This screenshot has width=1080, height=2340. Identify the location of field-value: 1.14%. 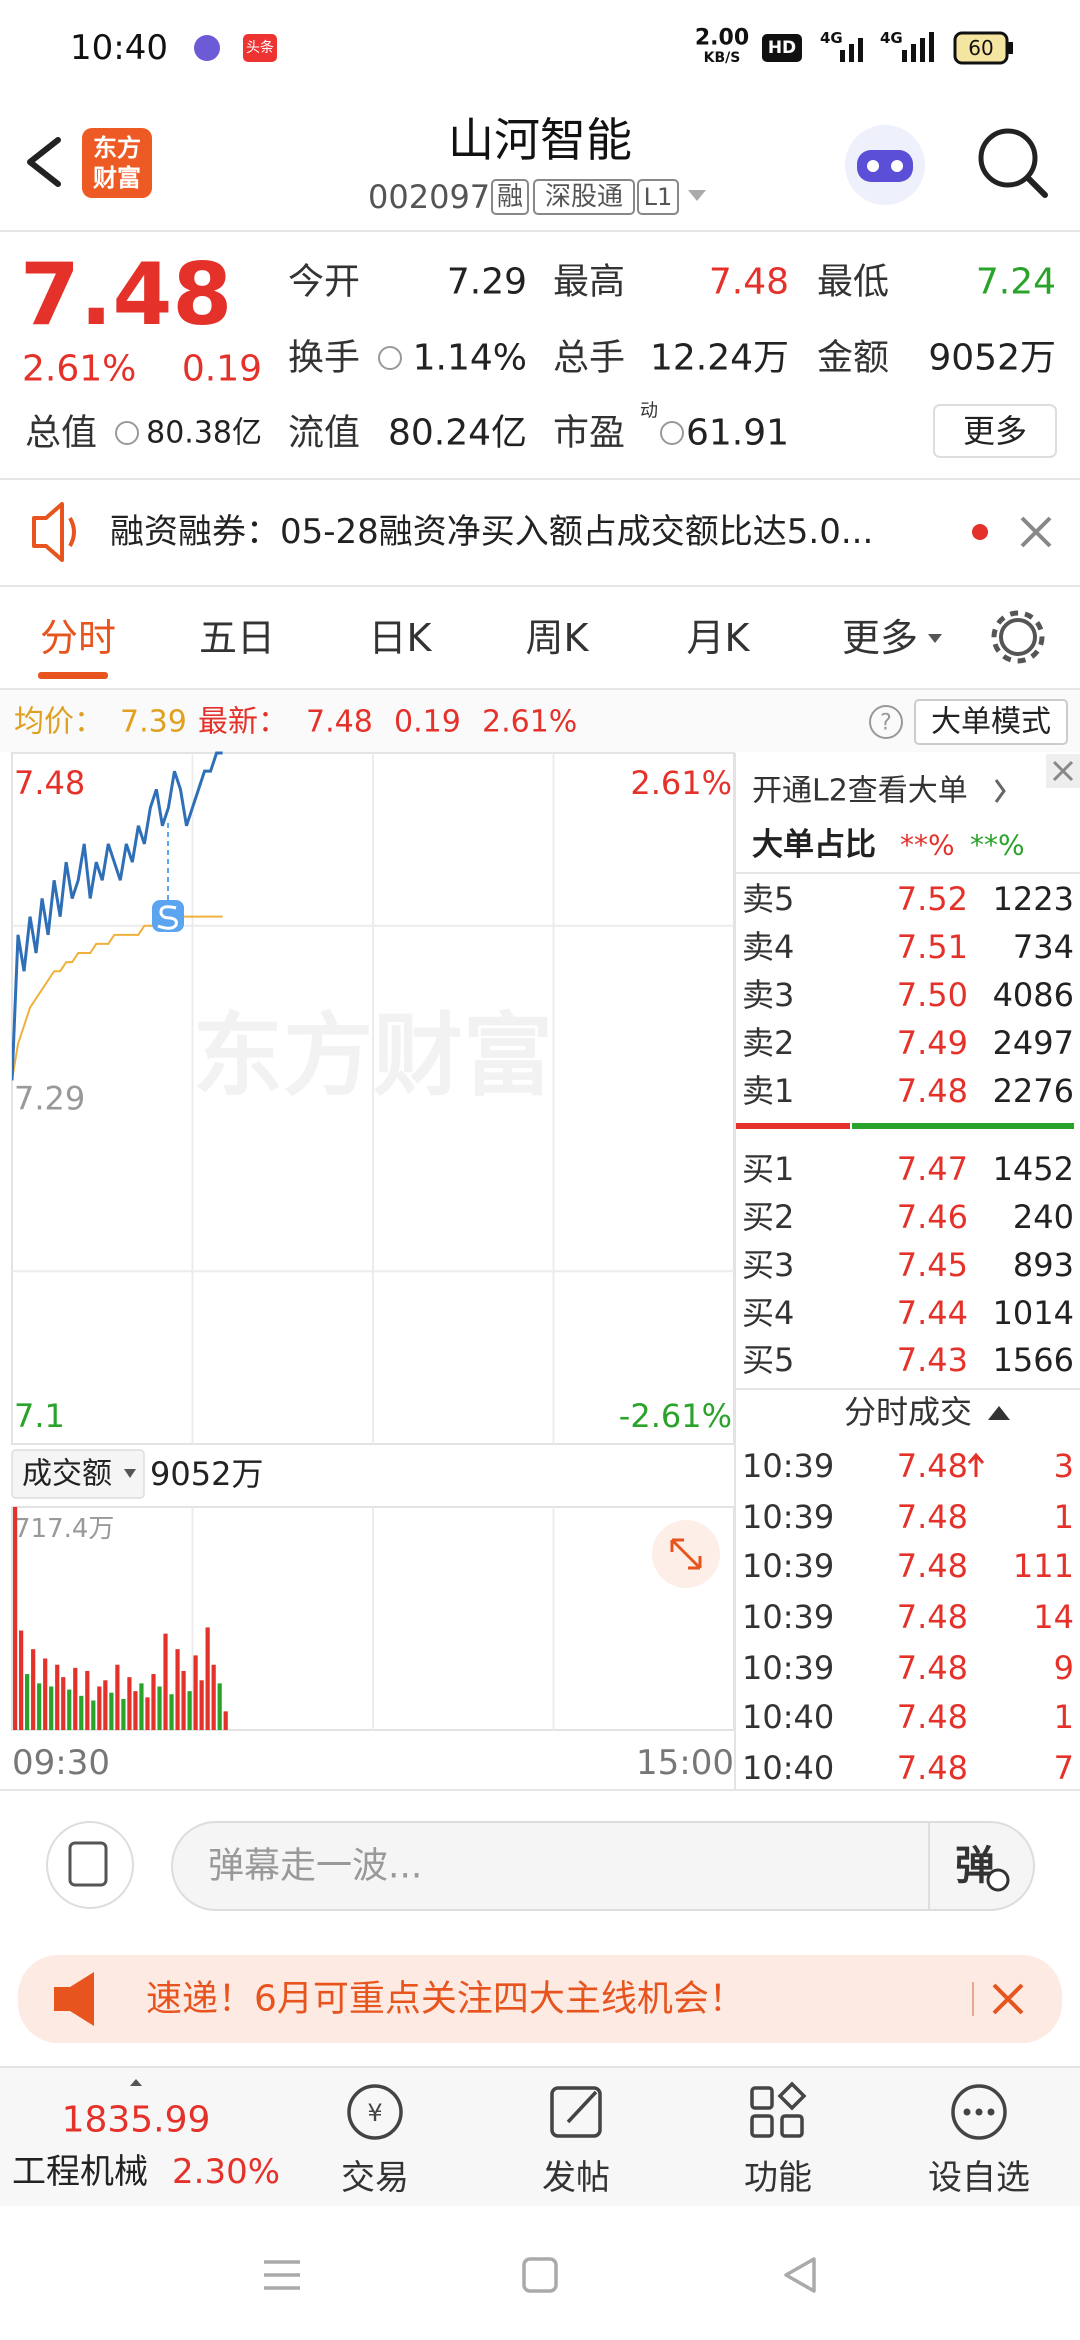
(470, 358).